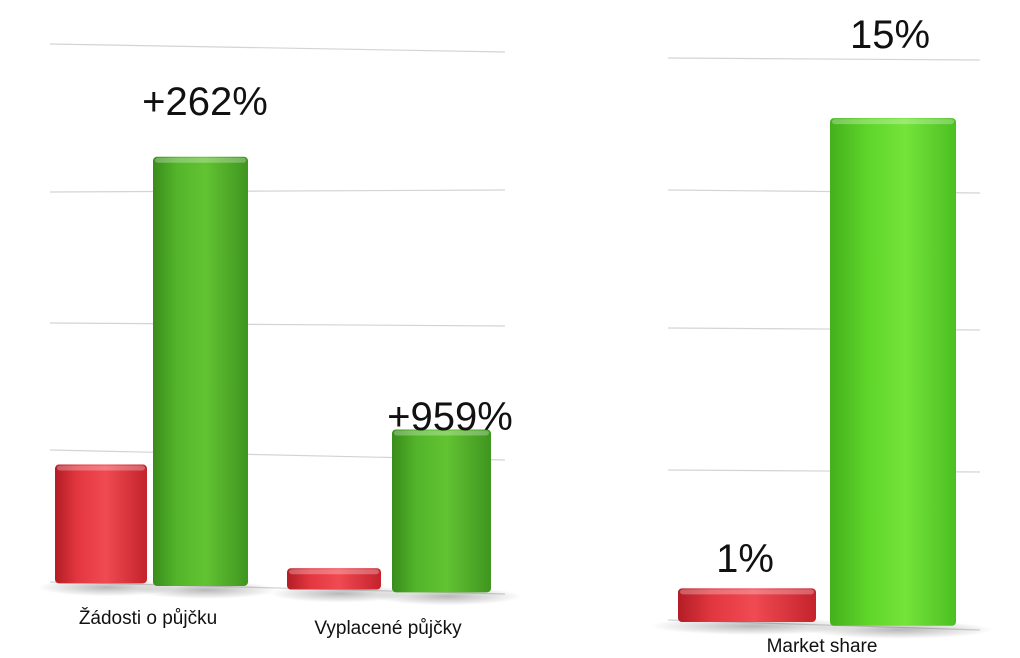 The image size is (1020, 658). What do you see at coordinates (450, 417) in the screenshot?
I see `data-label: +959%` at bounding box center [450, 417].